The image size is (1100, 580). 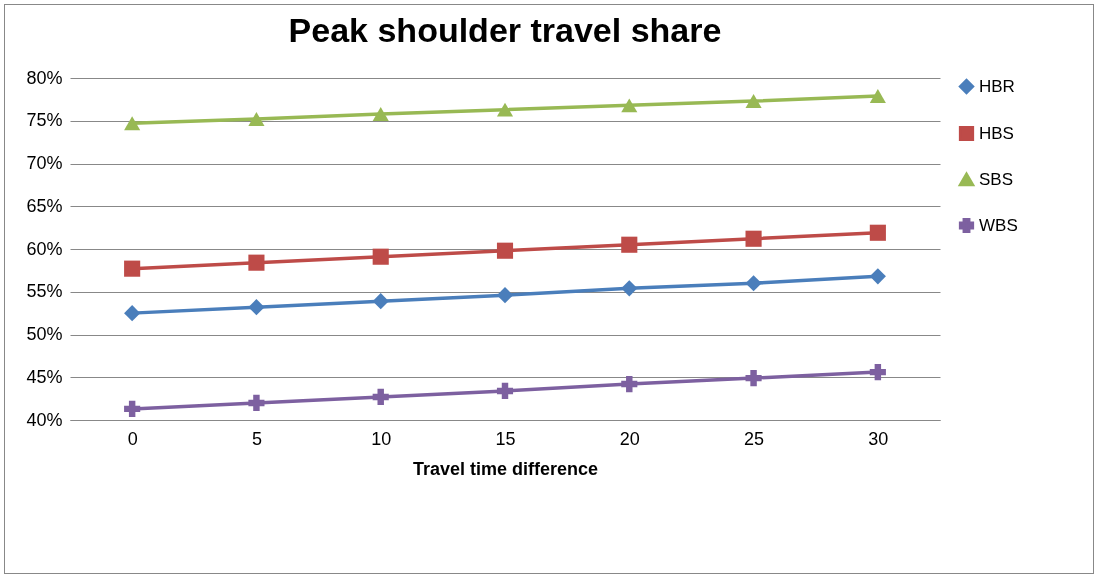 What do you see at coordinates (44, 163) in the screenshot?
I see `y-tick-label: 70%` at bounding box center [44, 163].